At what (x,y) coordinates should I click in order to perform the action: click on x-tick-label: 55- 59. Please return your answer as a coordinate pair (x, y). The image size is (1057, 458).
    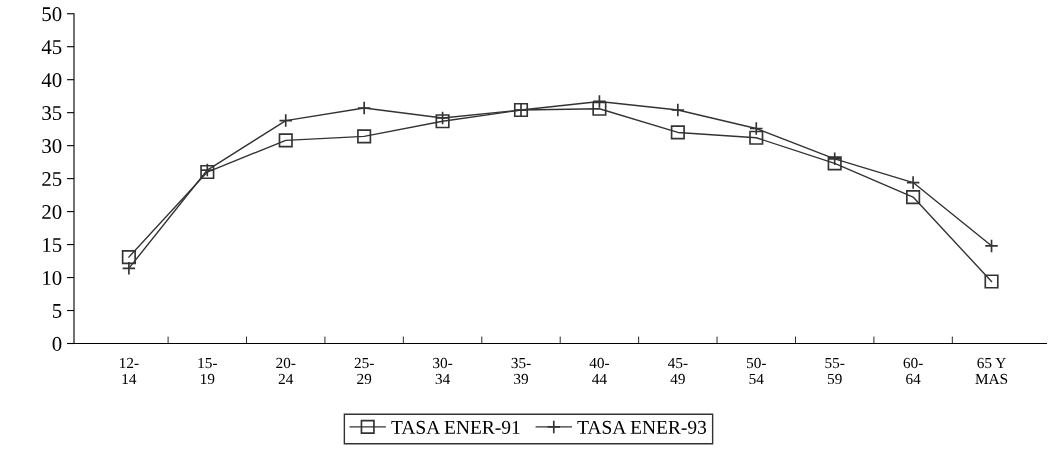
    Looking at the image, I should click on (835, 371).